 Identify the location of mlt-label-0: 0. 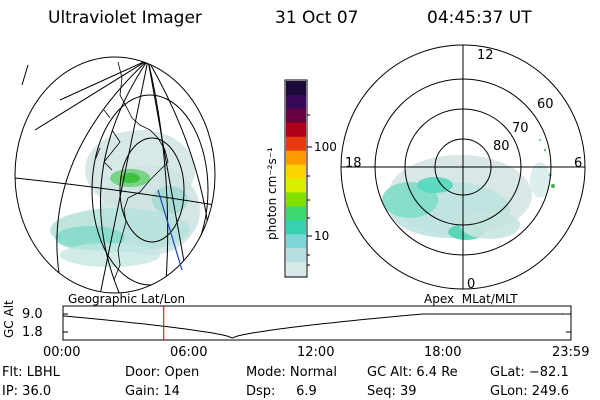
(471, 284).